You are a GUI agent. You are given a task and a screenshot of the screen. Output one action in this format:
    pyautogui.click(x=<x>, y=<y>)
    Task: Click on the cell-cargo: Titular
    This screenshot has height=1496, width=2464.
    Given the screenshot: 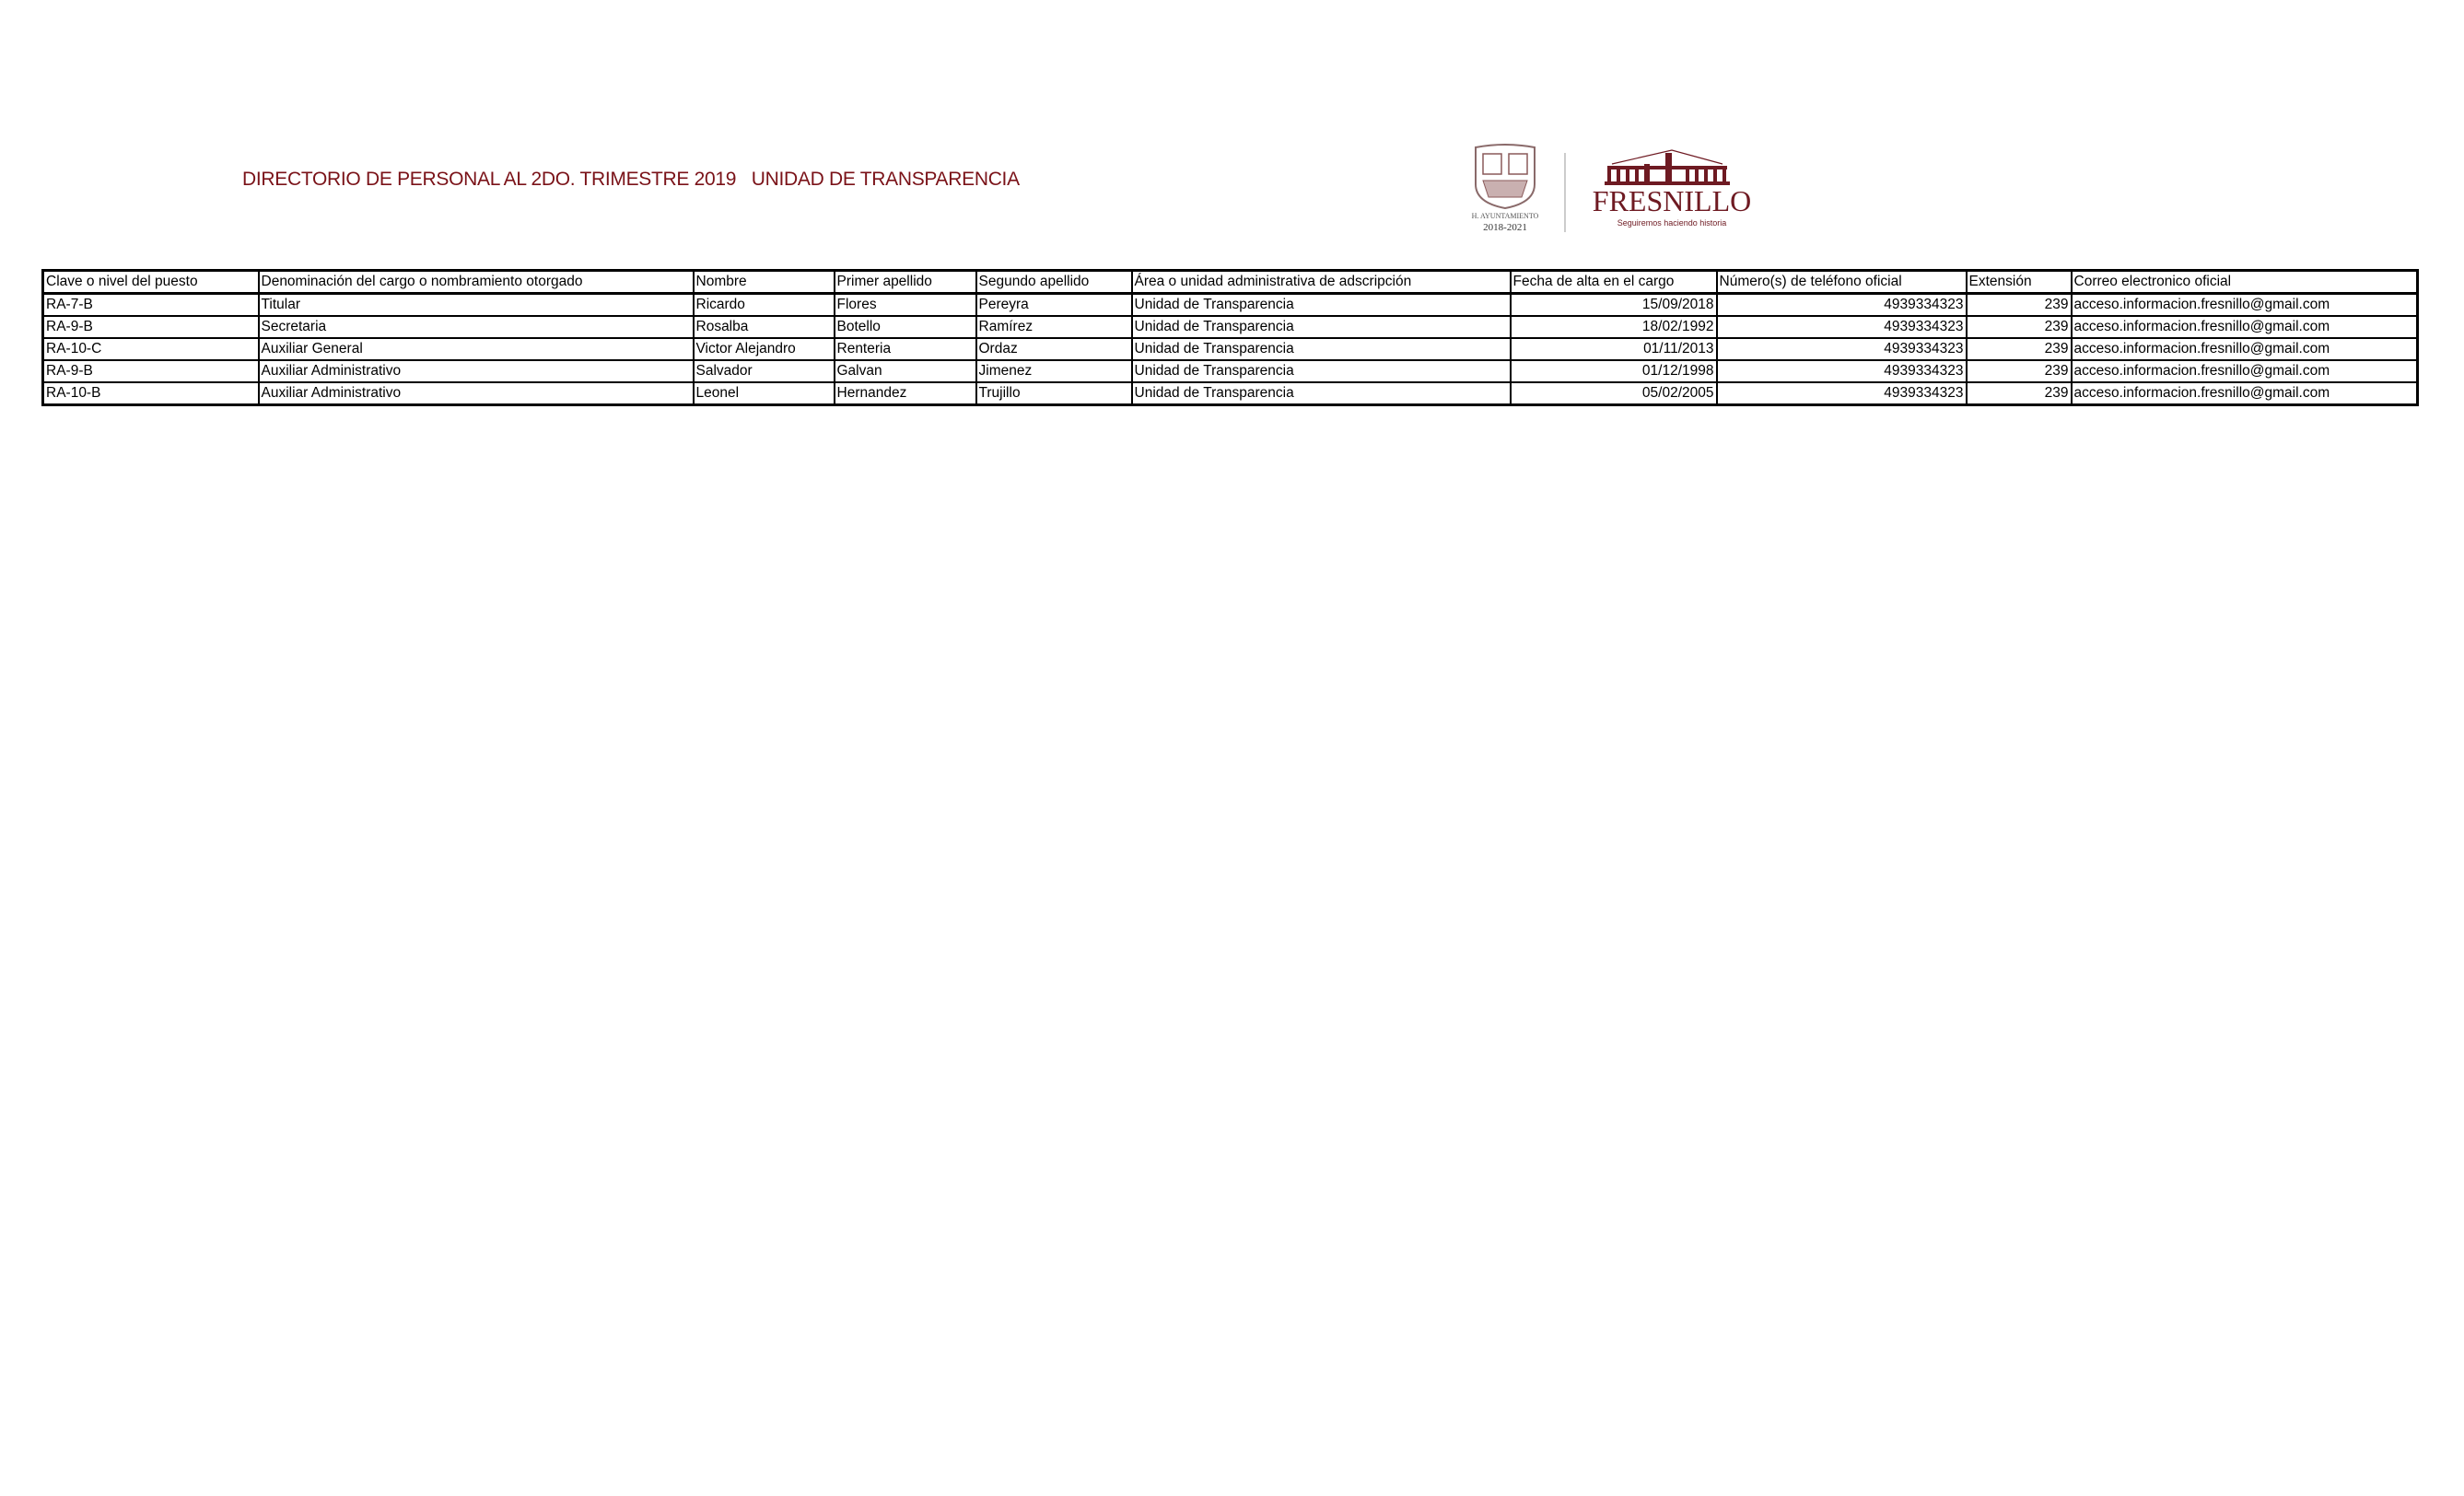 What is the action you would take?
    pyautogui.click(x=476, y=304)
    